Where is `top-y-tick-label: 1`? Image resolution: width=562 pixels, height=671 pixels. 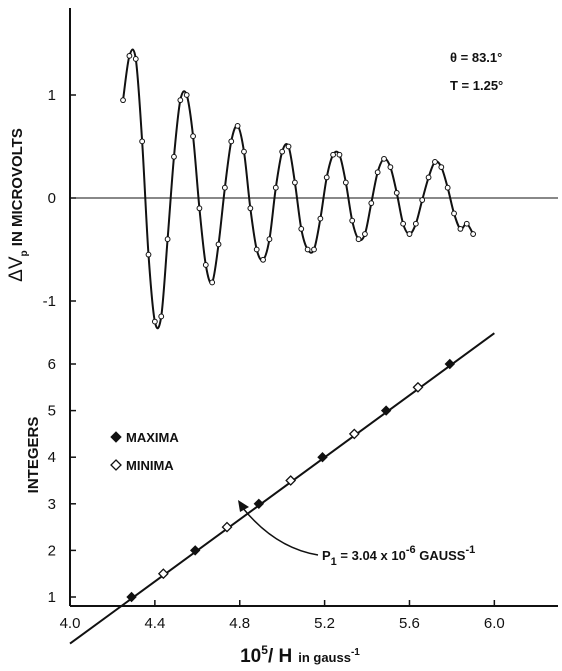
top-y-tick-label: 1 is located at coordinates (52, 95).